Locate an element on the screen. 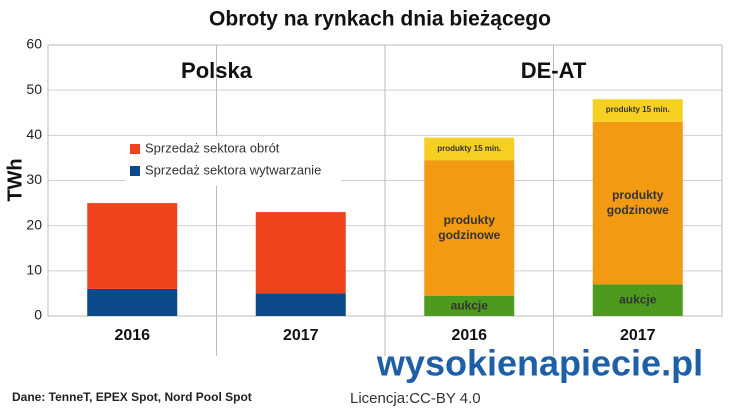 This screenshot has width=729, height=411. license: Licencja:CC-BY 4.0 is located at coordinates (415, 398).